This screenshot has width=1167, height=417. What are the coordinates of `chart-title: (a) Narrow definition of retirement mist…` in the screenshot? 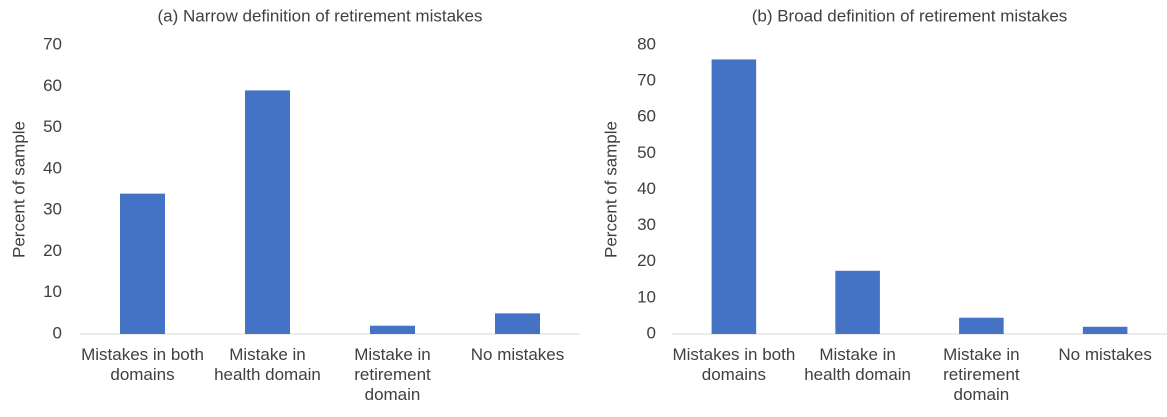 It's located at (319, 15).